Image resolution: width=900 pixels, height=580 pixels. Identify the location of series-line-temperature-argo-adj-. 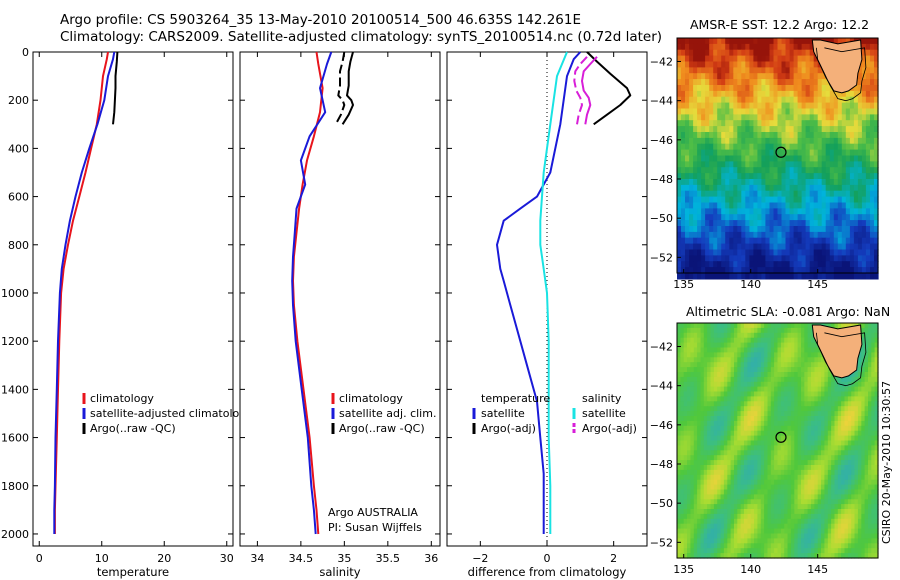
(609, 88).